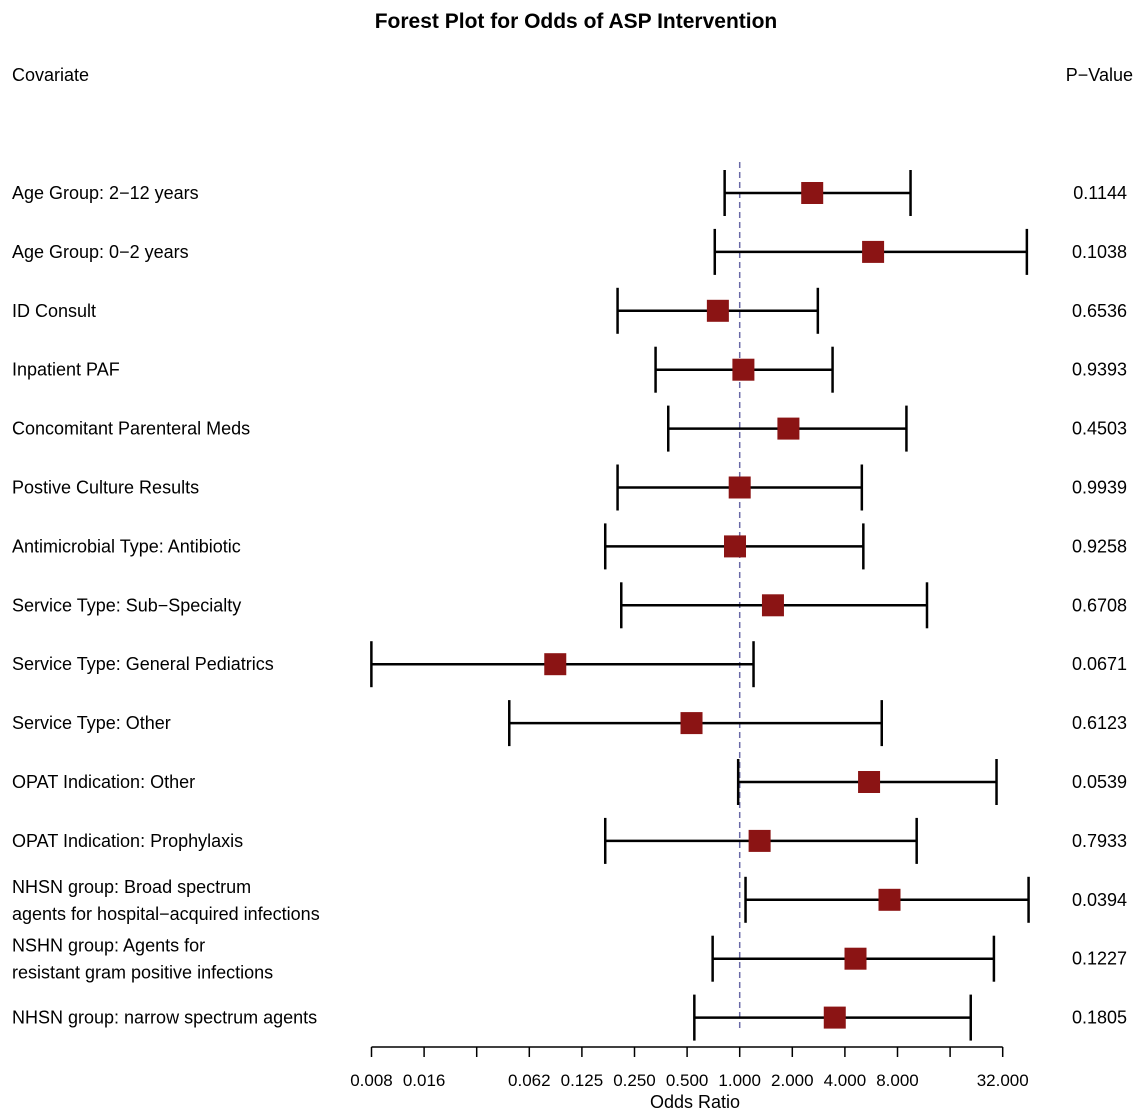 Image resolution: width=1140 pixels, height=1111 pixels. What do you see at coordinates (1100, 193) in the screenshot?
I see `p-value: 0.1144` at bounding box center [1100, 193].